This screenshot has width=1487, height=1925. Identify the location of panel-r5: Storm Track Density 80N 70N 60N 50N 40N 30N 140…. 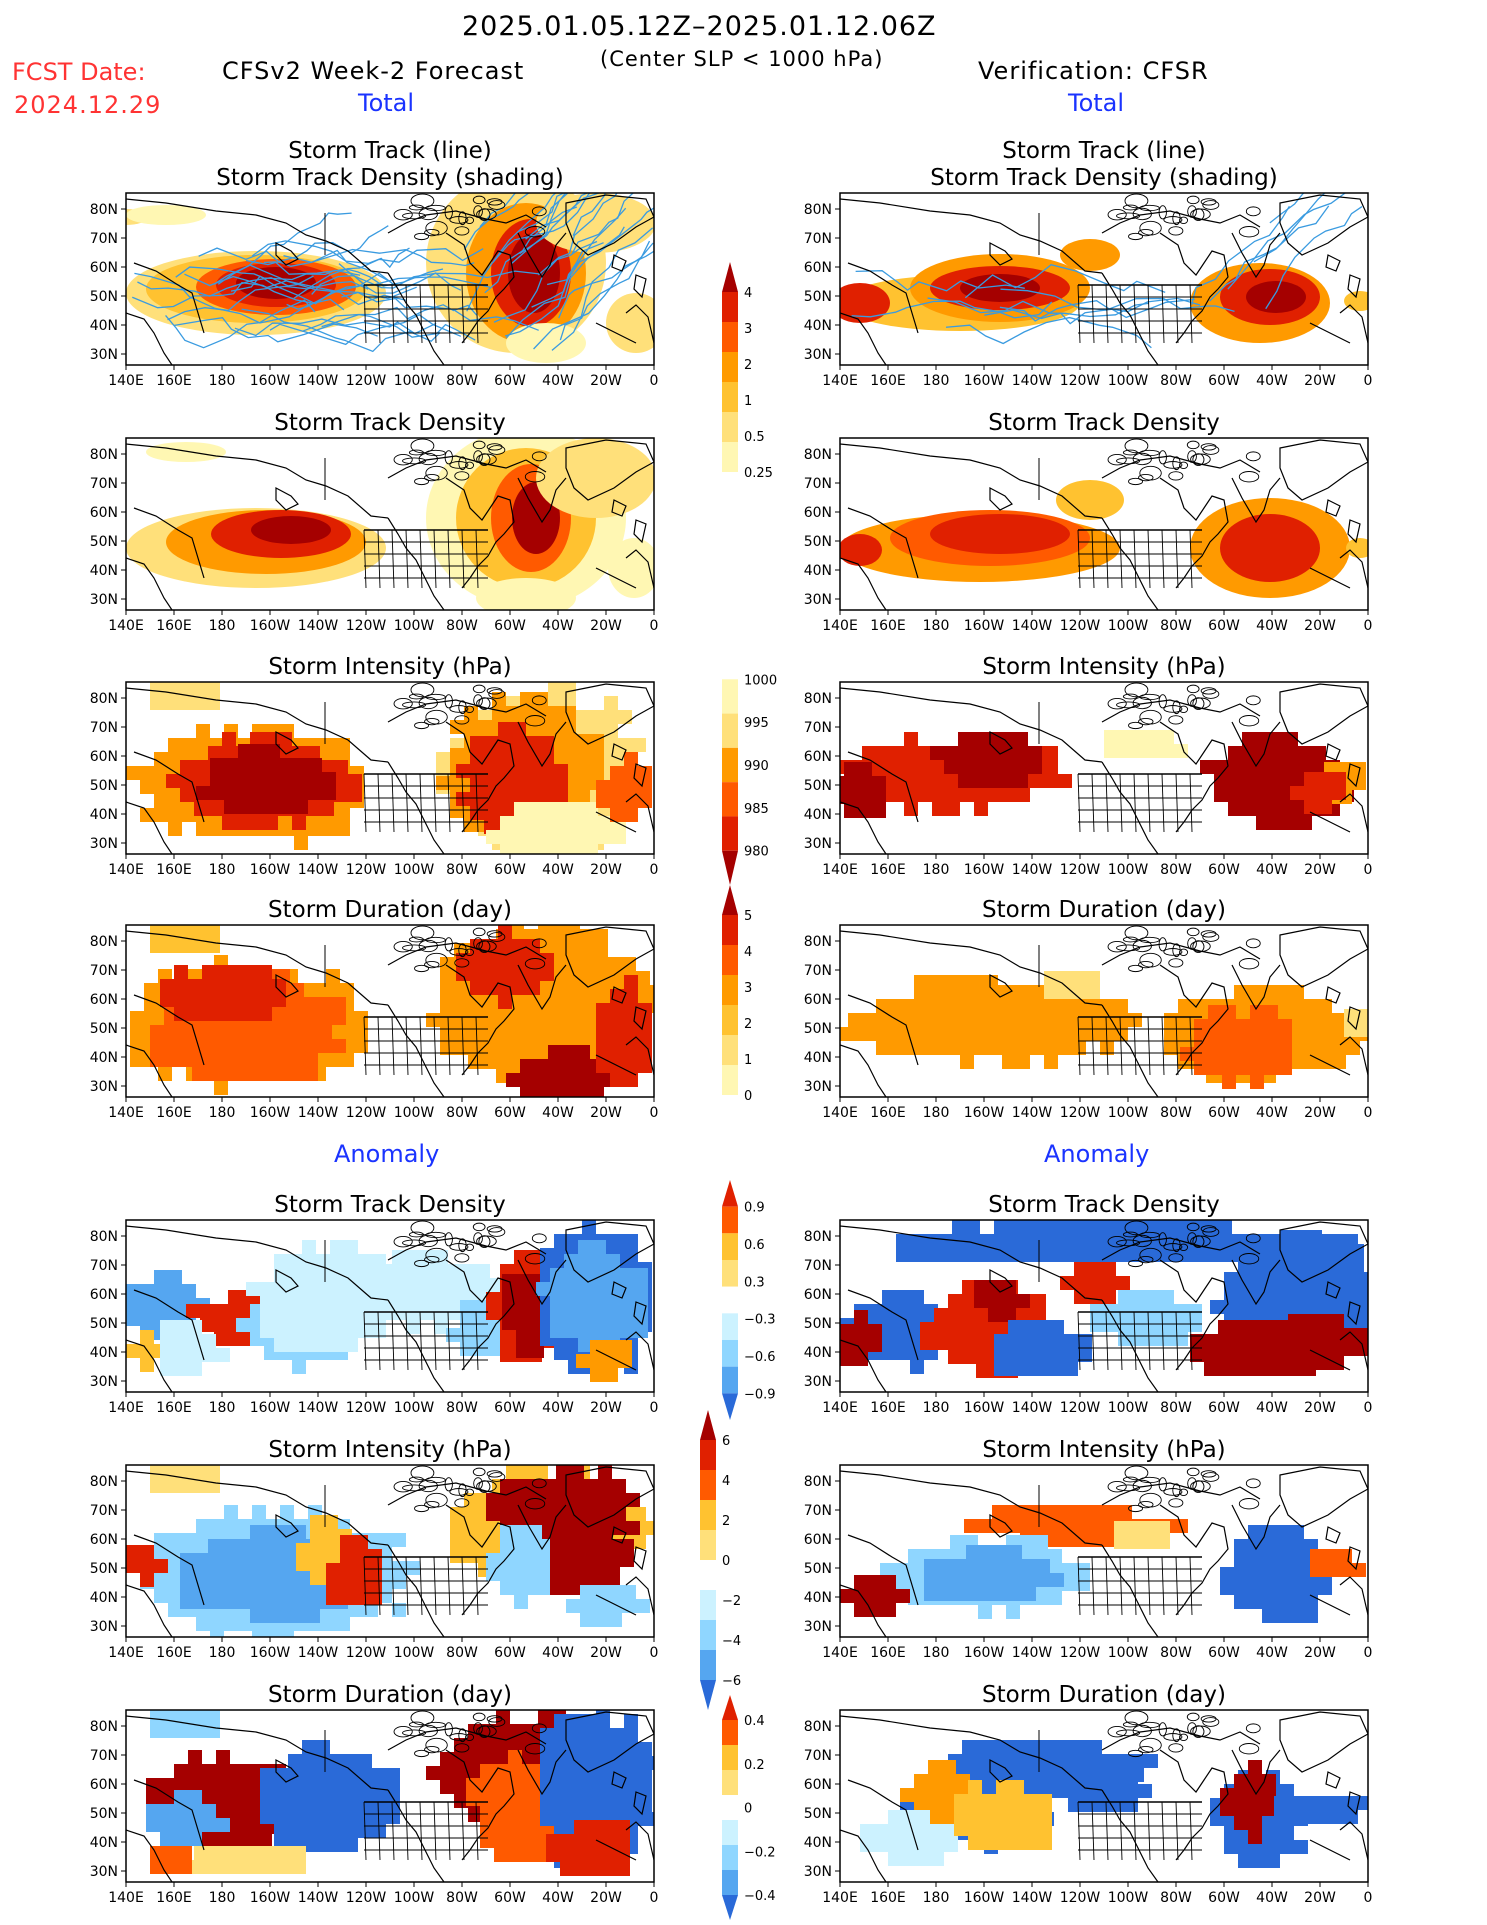
(1088, 1304).